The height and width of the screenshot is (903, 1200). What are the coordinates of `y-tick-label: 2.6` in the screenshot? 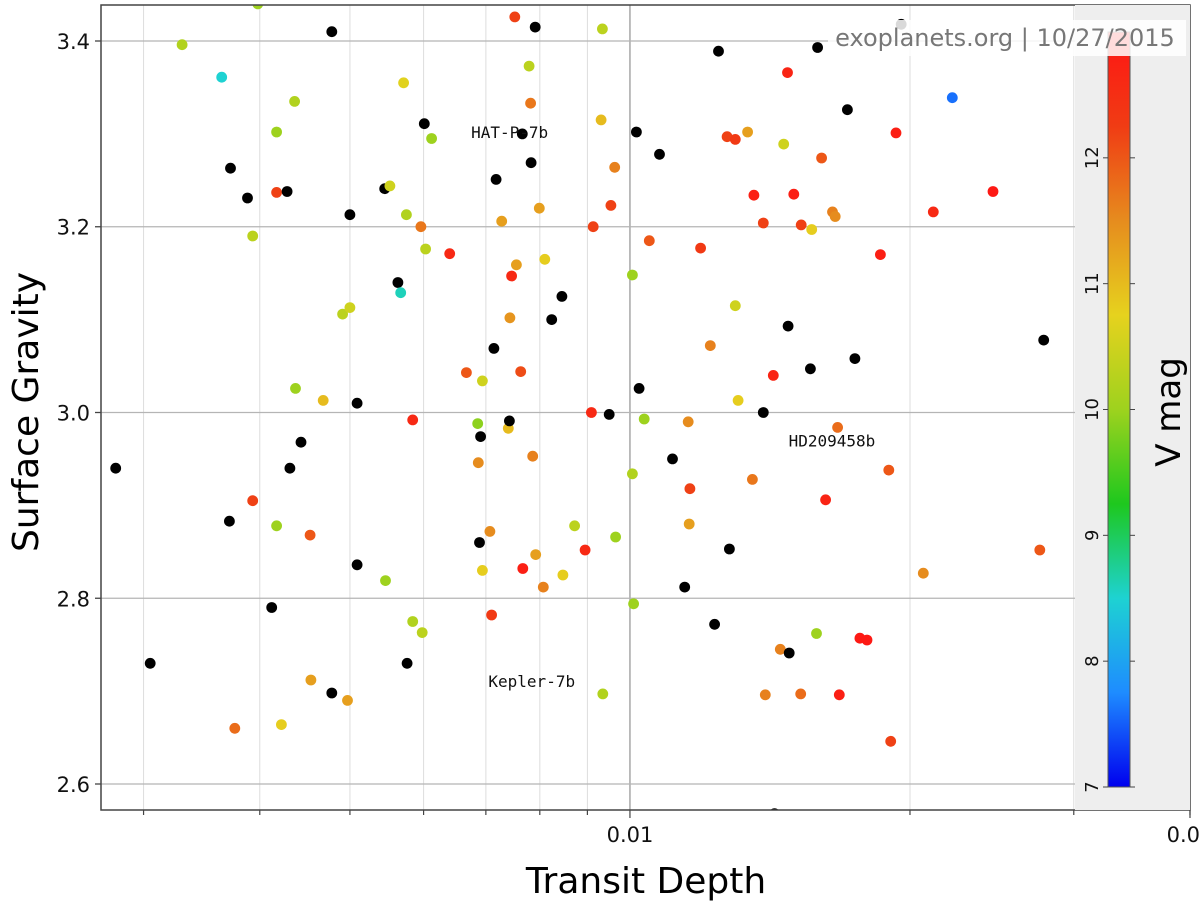 It's located at (73, 785).